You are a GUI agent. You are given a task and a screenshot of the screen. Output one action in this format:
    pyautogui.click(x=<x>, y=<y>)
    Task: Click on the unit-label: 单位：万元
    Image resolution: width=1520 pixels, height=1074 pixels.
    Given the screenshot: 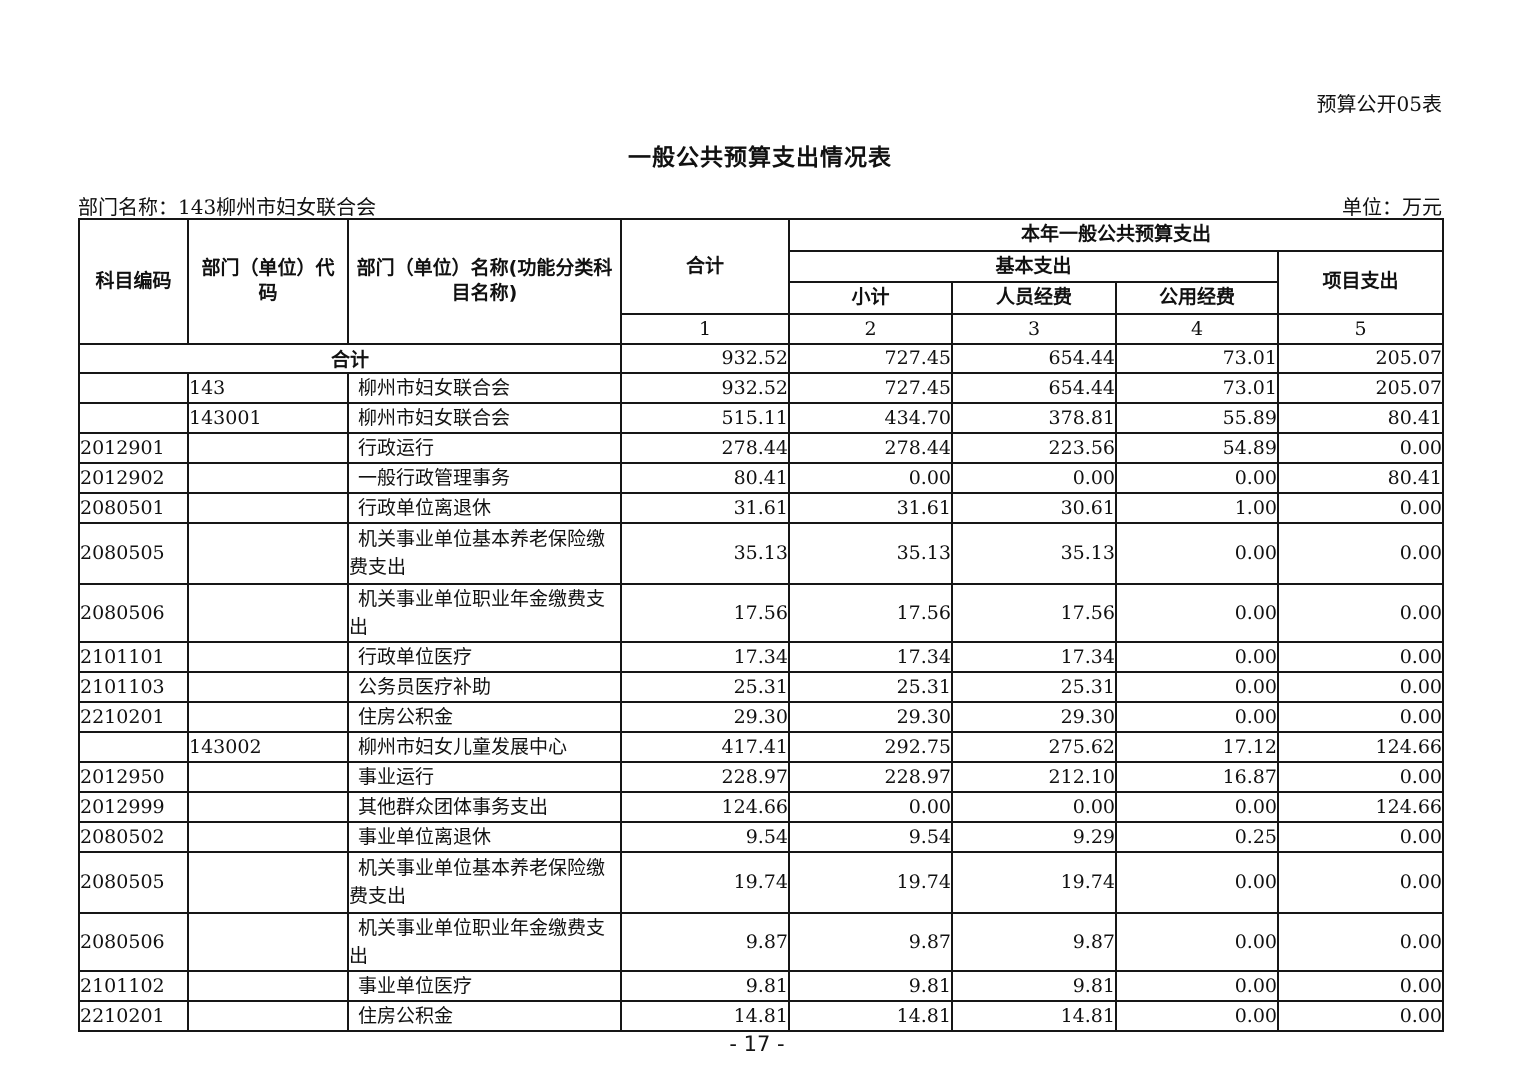 What is the action you would take?
    pyautogui.click(x=1392, y=207)
    